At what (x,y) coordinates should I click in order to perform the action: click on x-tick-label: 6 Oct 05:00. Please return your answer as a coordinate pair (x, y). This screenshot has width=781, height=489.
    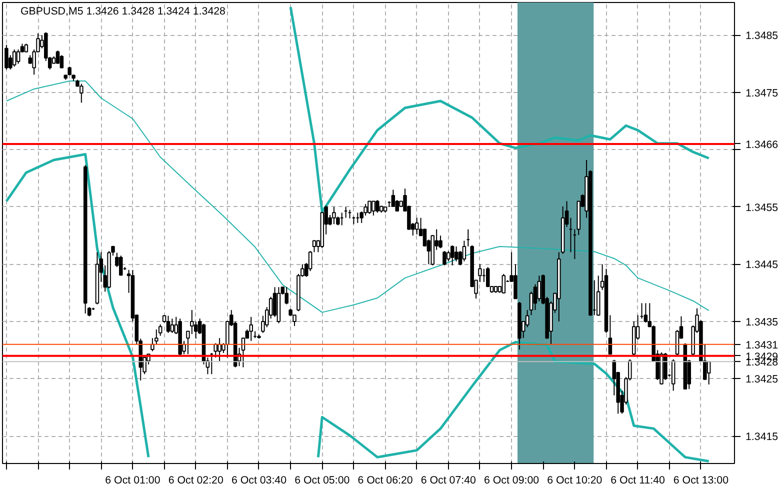
    Looking at the image, I should click on (322, 480).